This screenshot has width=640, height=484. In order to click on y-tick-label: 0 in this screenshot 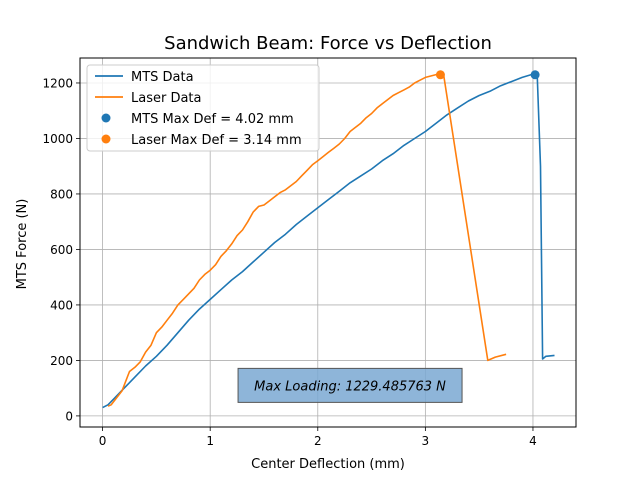, I will do `click(69, 416)`.